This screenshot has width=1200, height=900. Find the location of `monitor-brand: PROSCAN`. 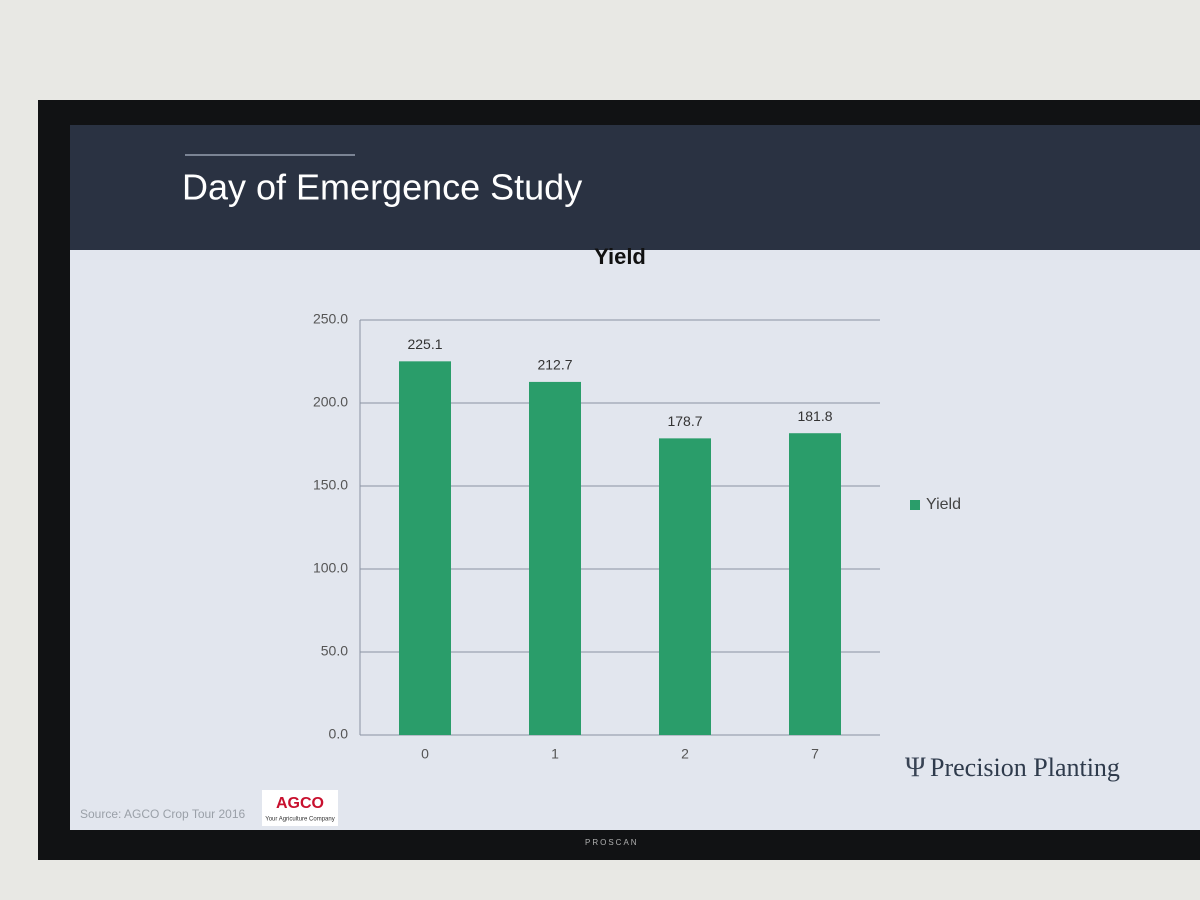

monitor-brand: PROSCAN is located at coordinates (612, 842).